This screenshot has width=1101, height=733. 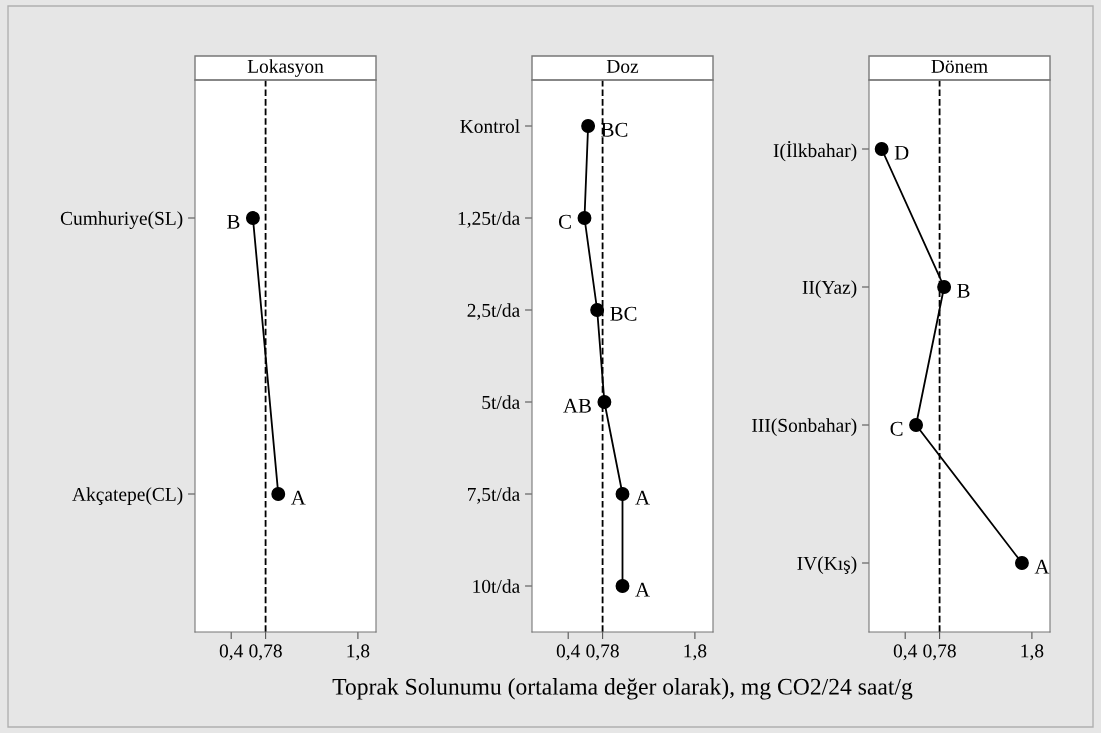 What do you see at coordinates (121, 220) in the screenshot?
I see `y-tick-label: Cumhuriye(SL)` at bounding box center [121, 220].